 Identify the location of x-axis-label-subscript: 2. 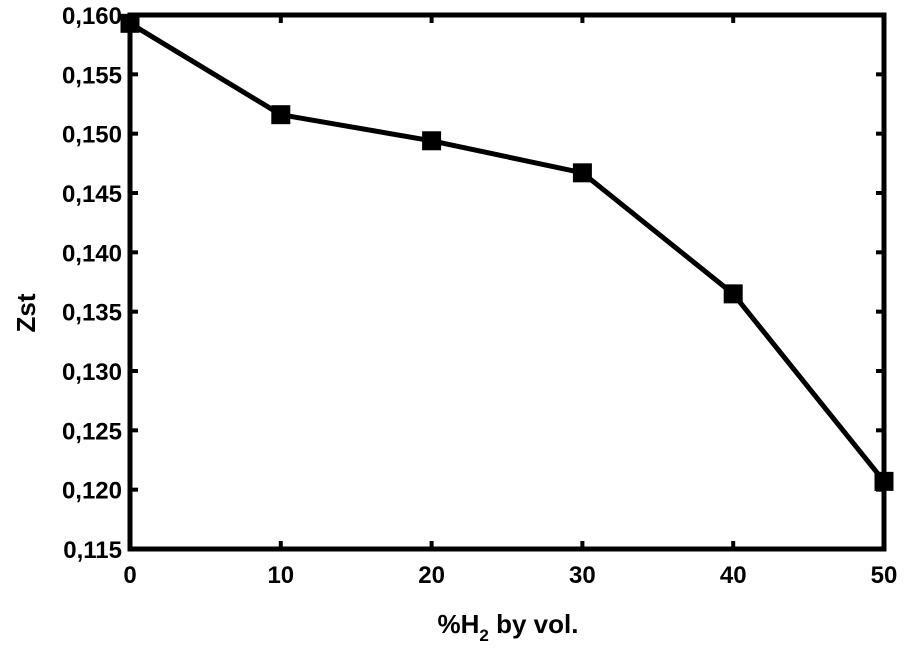
(483, 635).